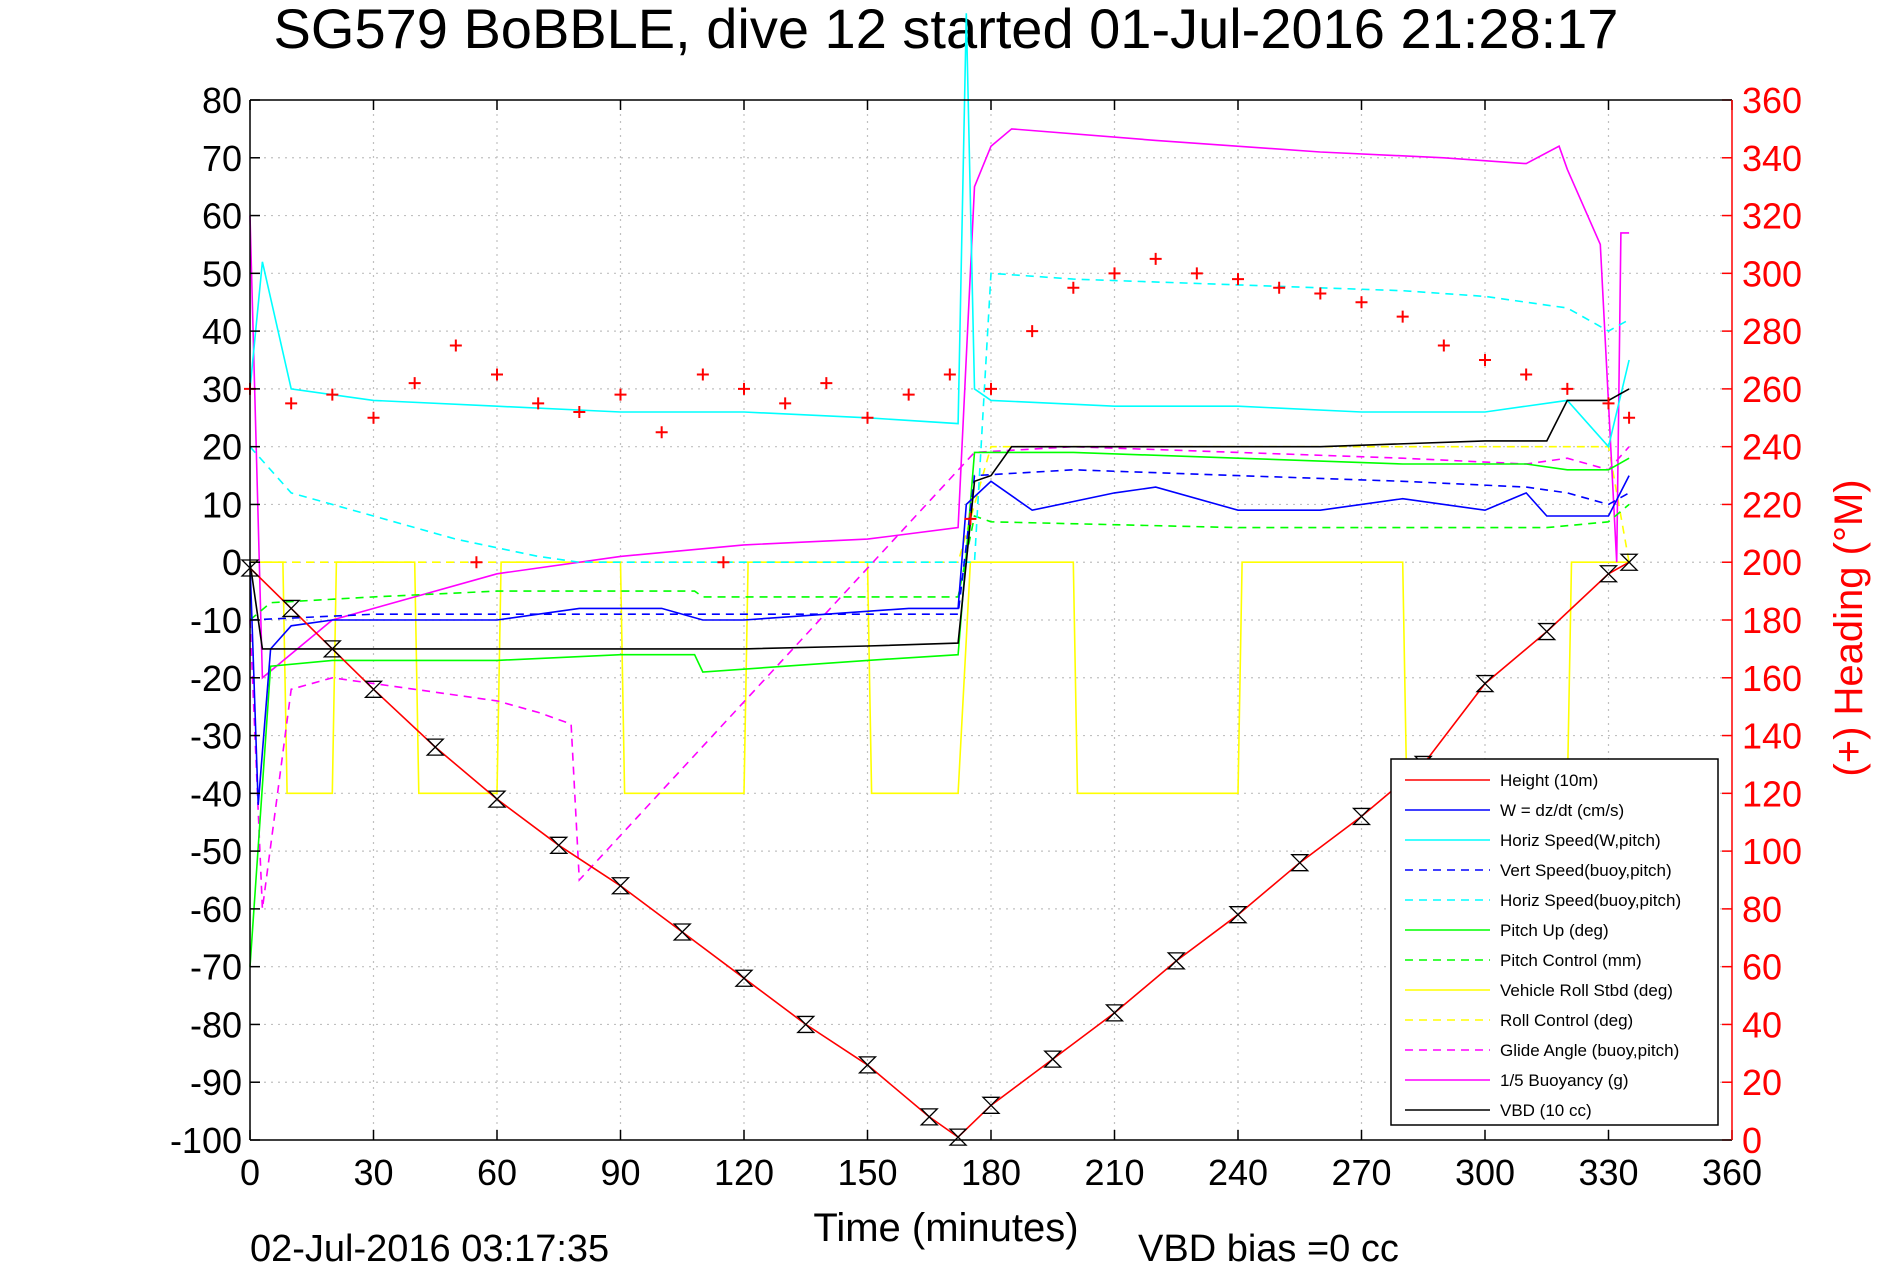  I want to click on right-y-tick-label: 80, so click(1762, 909).